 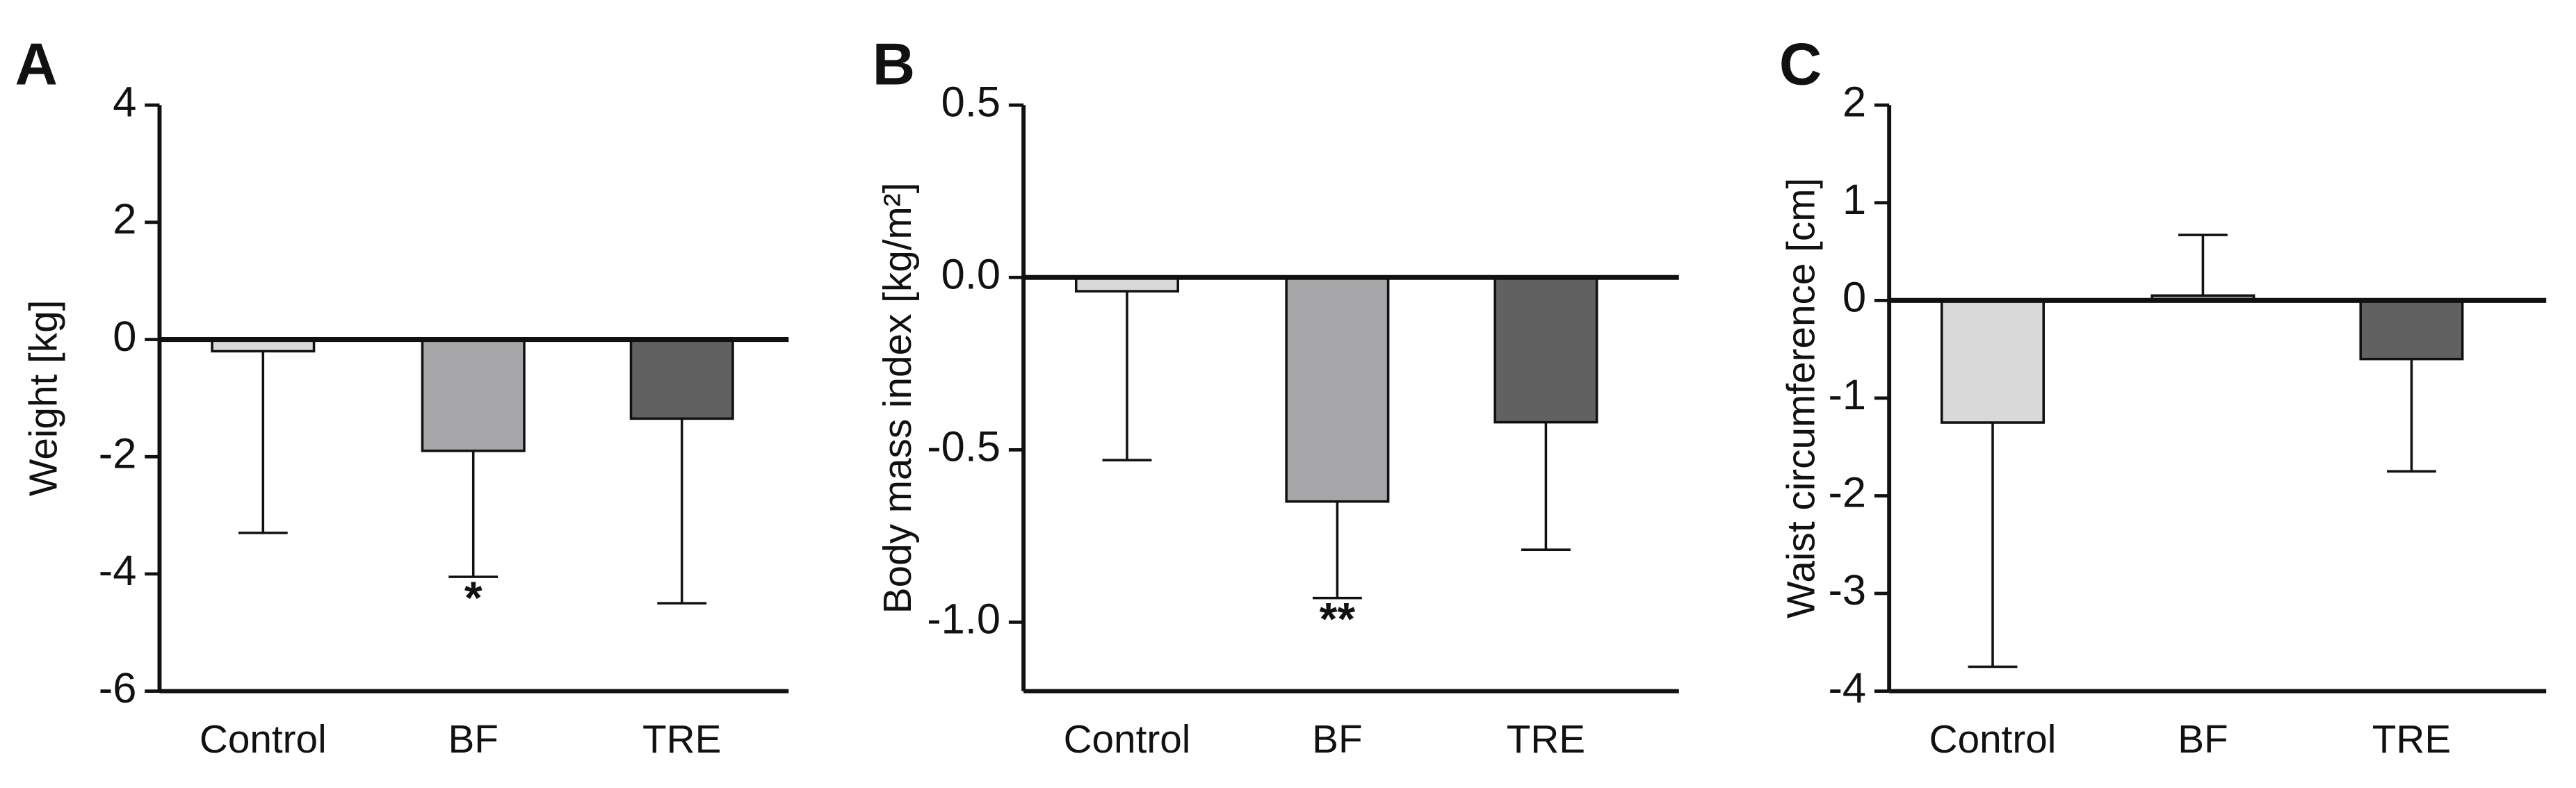 I want to click on y-tick-label: 1, so click(x=1854, y=200).